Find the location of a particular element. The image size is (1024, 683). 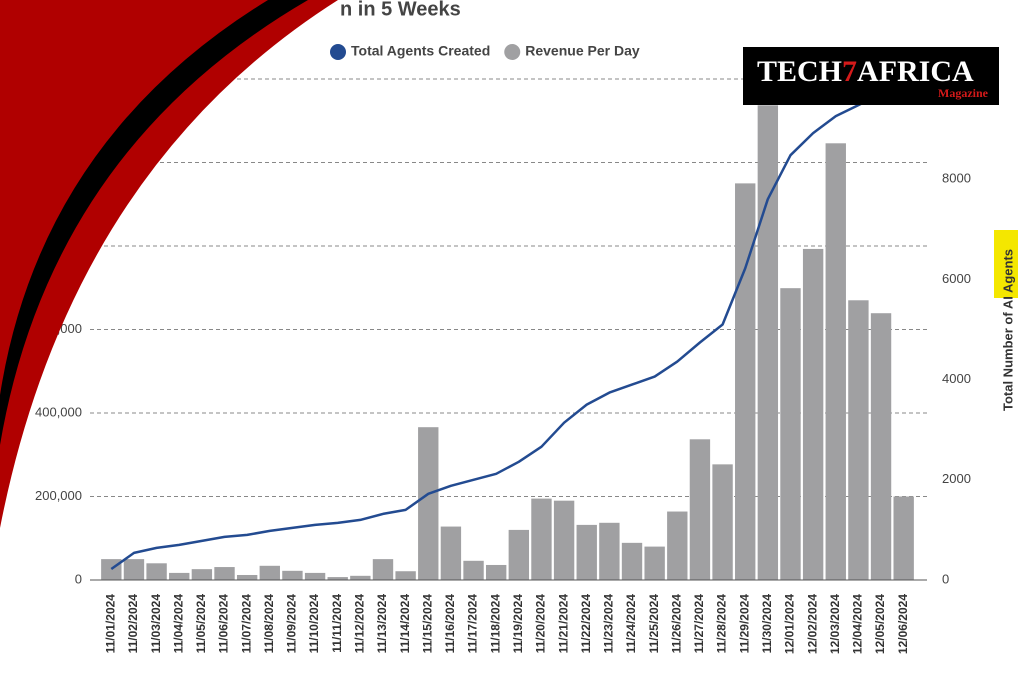

x-tick-label: 11/29/2024 is located at coordinates (744, 624).